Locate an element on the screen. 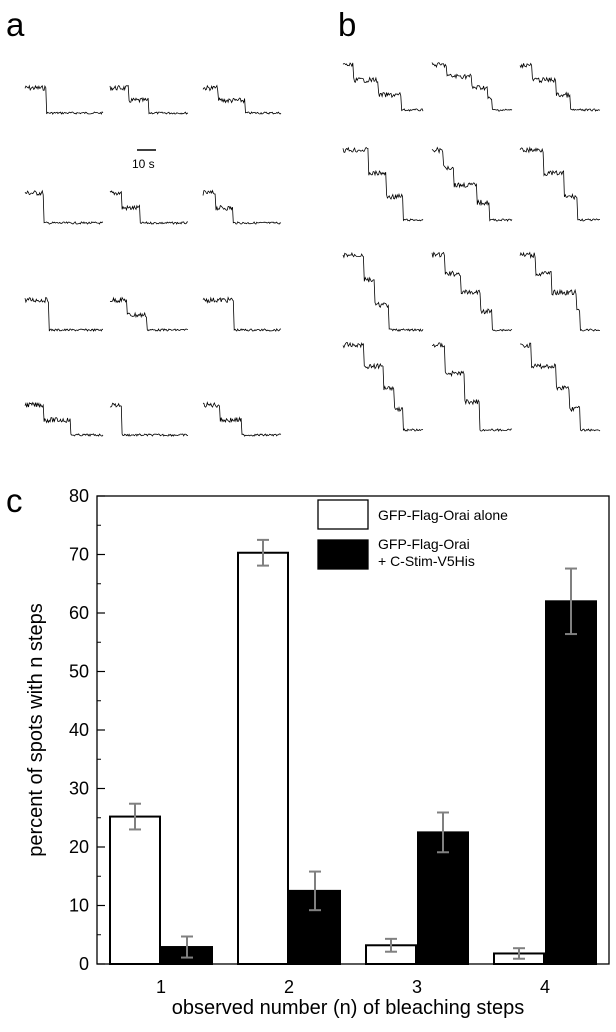  legend-label-stim: GFP-Flag-Orai + C-Stim-V5His is located at coordinates (426, 552).